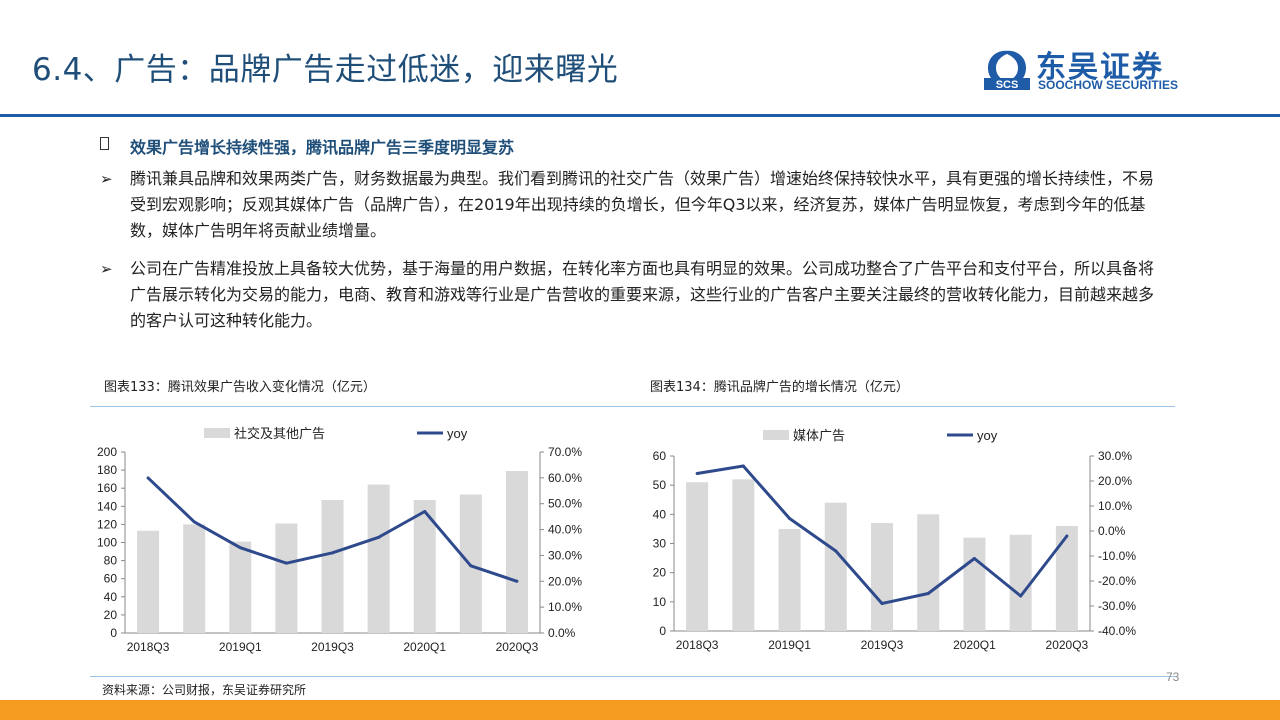 The height and width of the screenshot is (720, 1280). I want to click on right-tick-label: -10.0%, so click(1117, 556).